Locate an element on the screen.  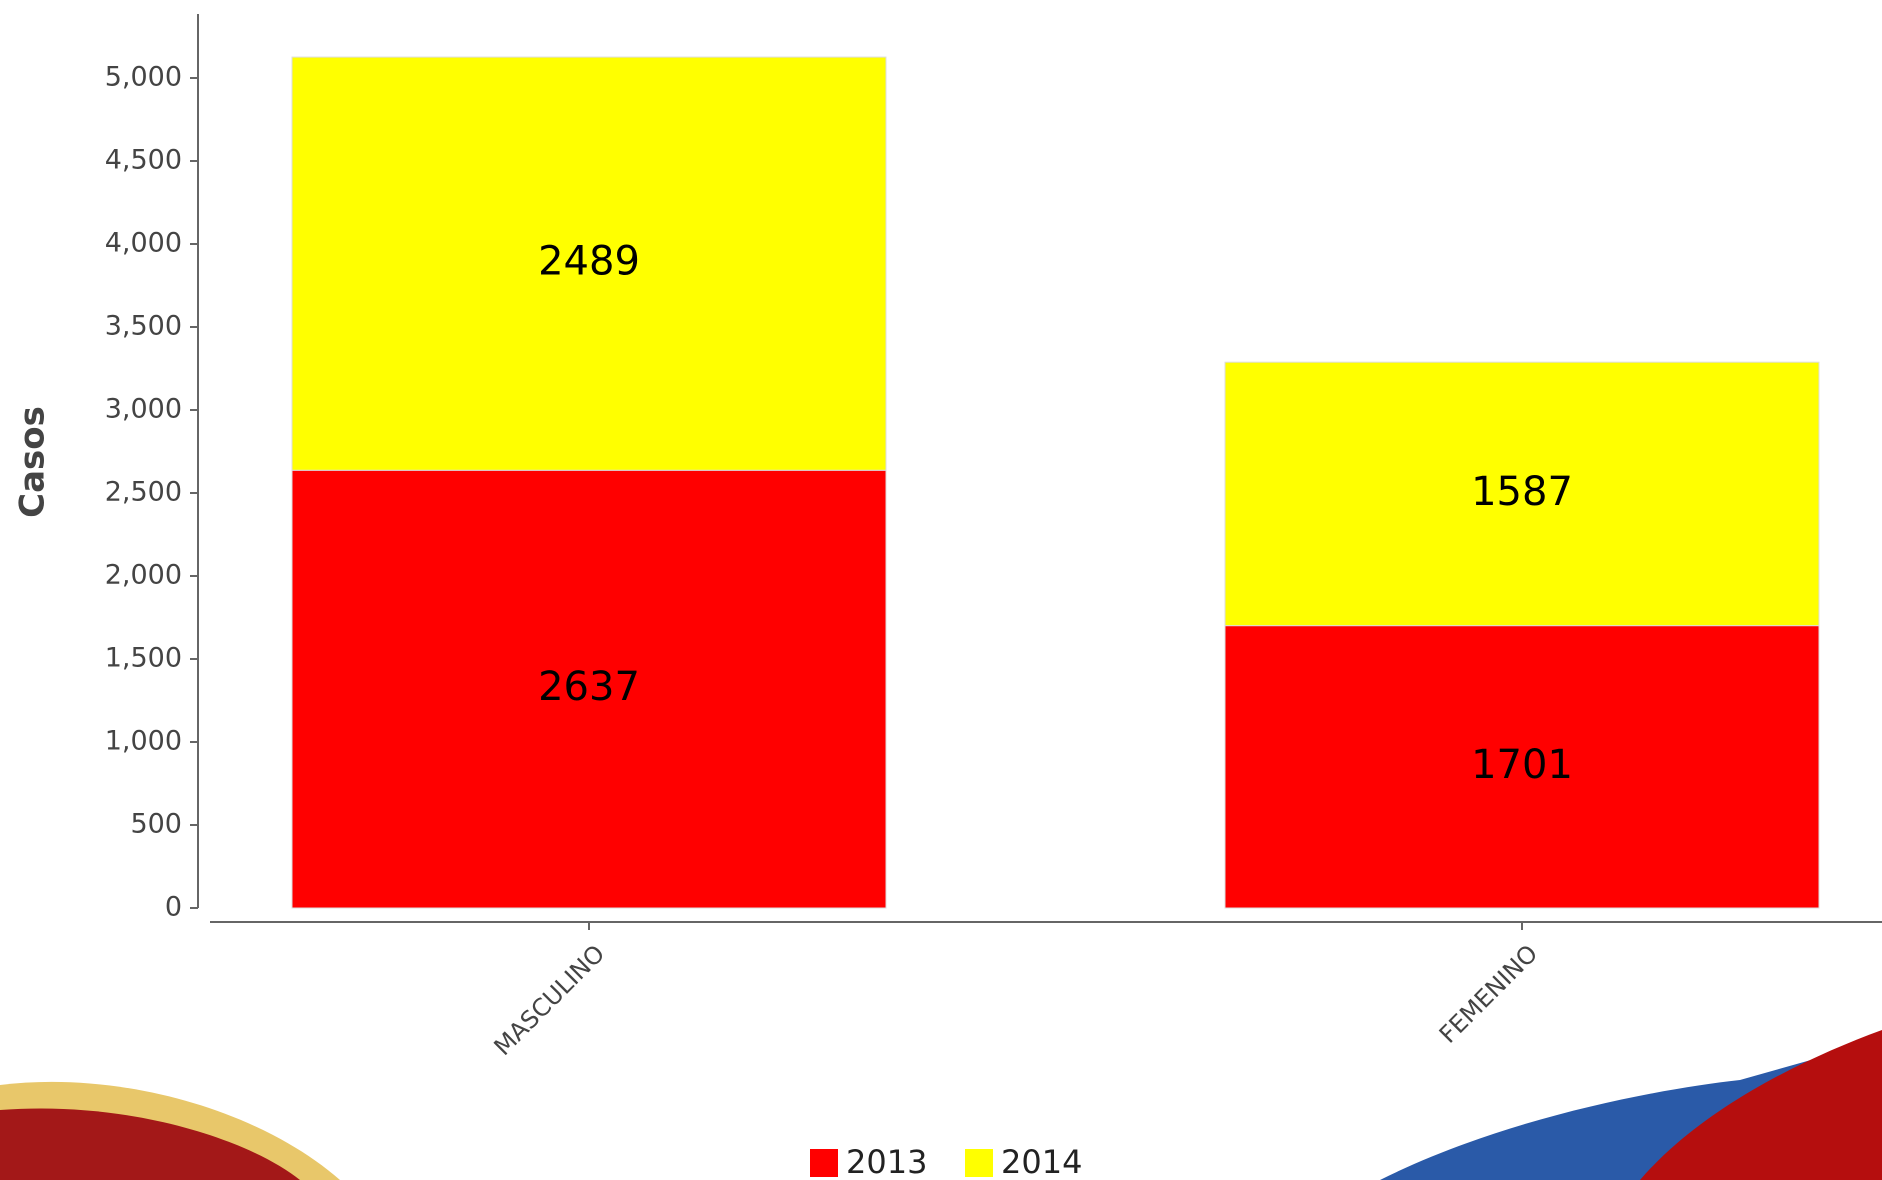
y-tick-label: 4,000 is located at coordinates (143, 243).